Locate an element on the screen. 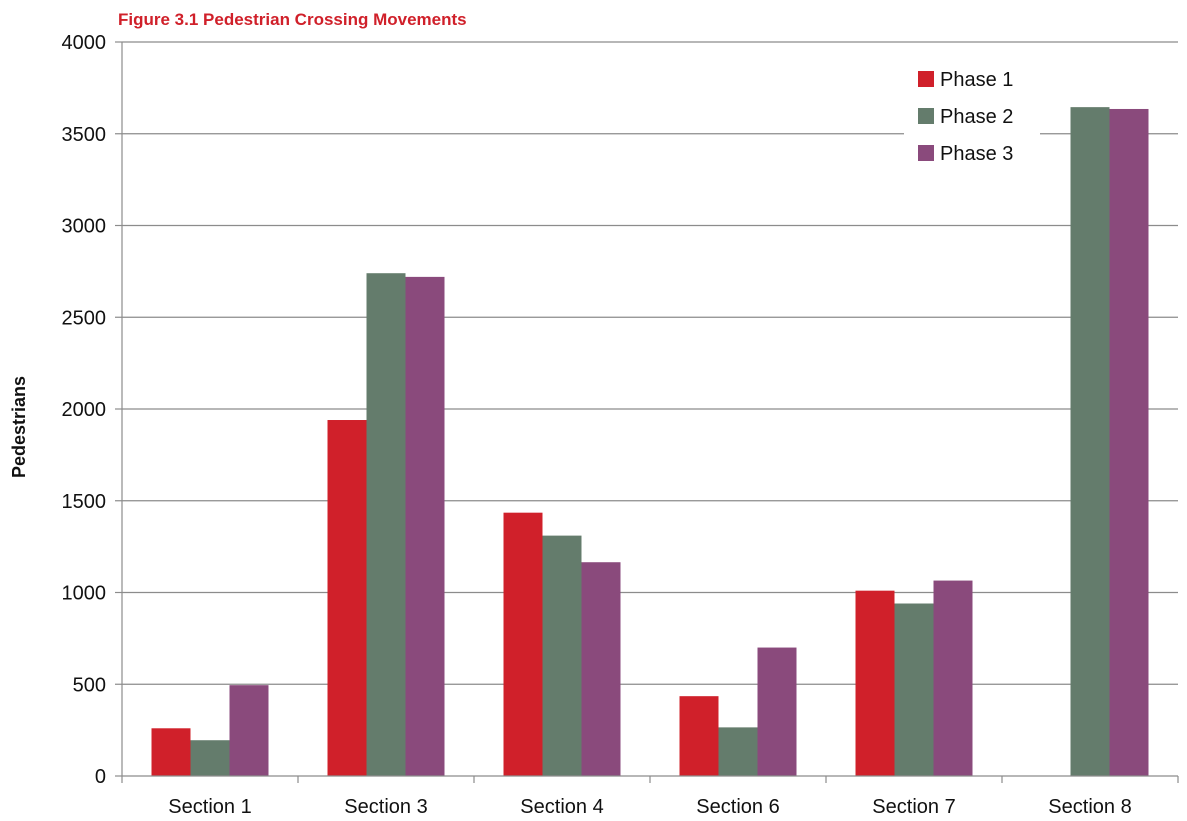 The image size is (1187, 821). x-tick-label: Section 6 is located at coordinates (737, 807).